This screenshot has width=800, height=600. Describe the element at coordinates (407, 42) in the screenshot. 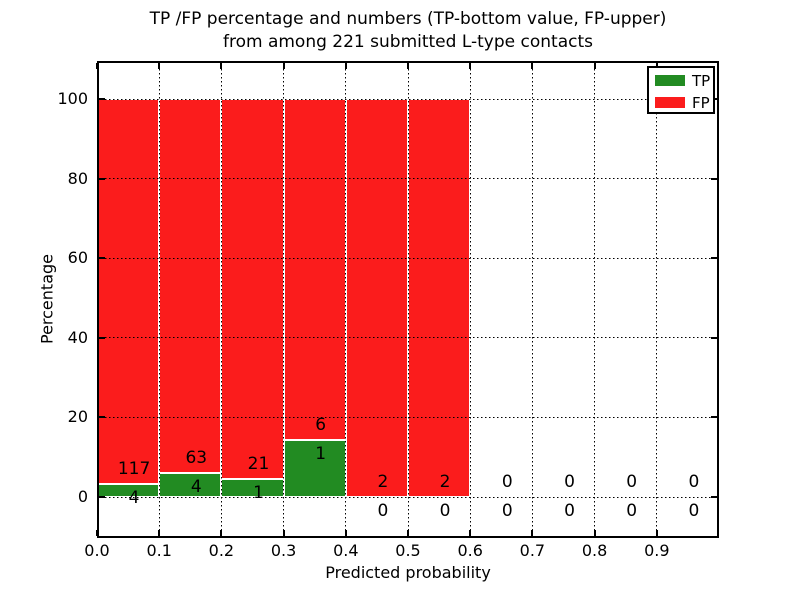

I see `chart-title-line2: from among 221 submitted L-type contacts` at that location.